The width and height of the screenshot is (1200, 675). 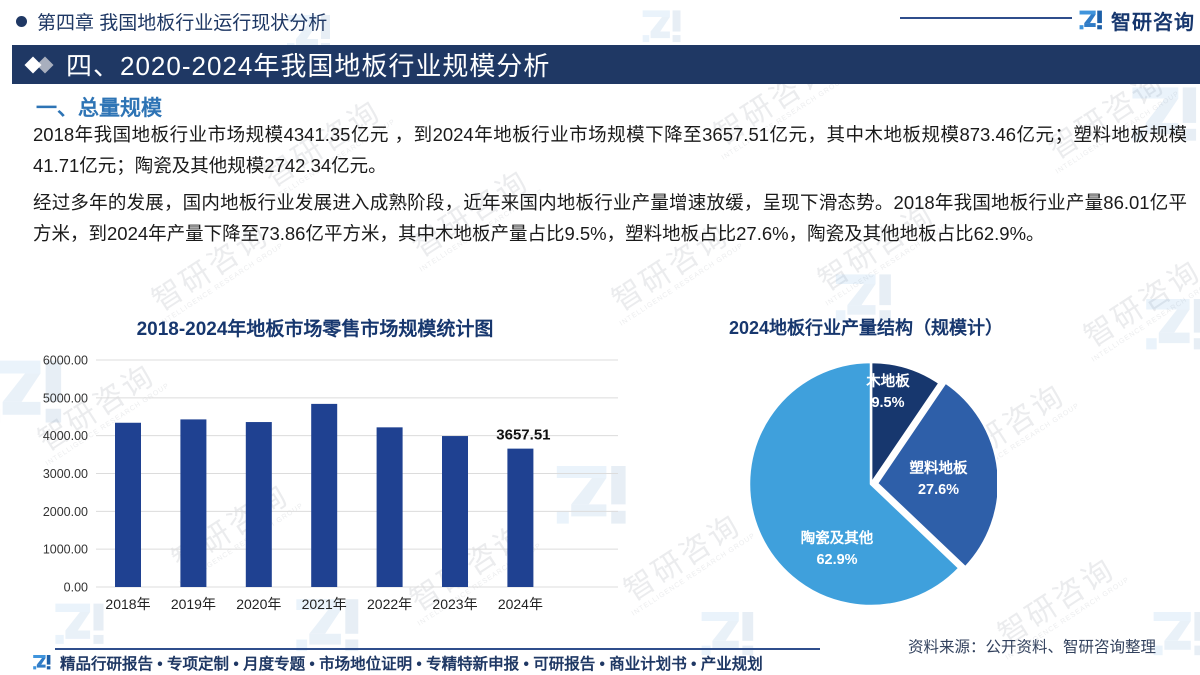 What do you see at coordinates (65, 361) in the screenshot?
I see `svg-text: 6000.00` at bounding box center [65, 361].